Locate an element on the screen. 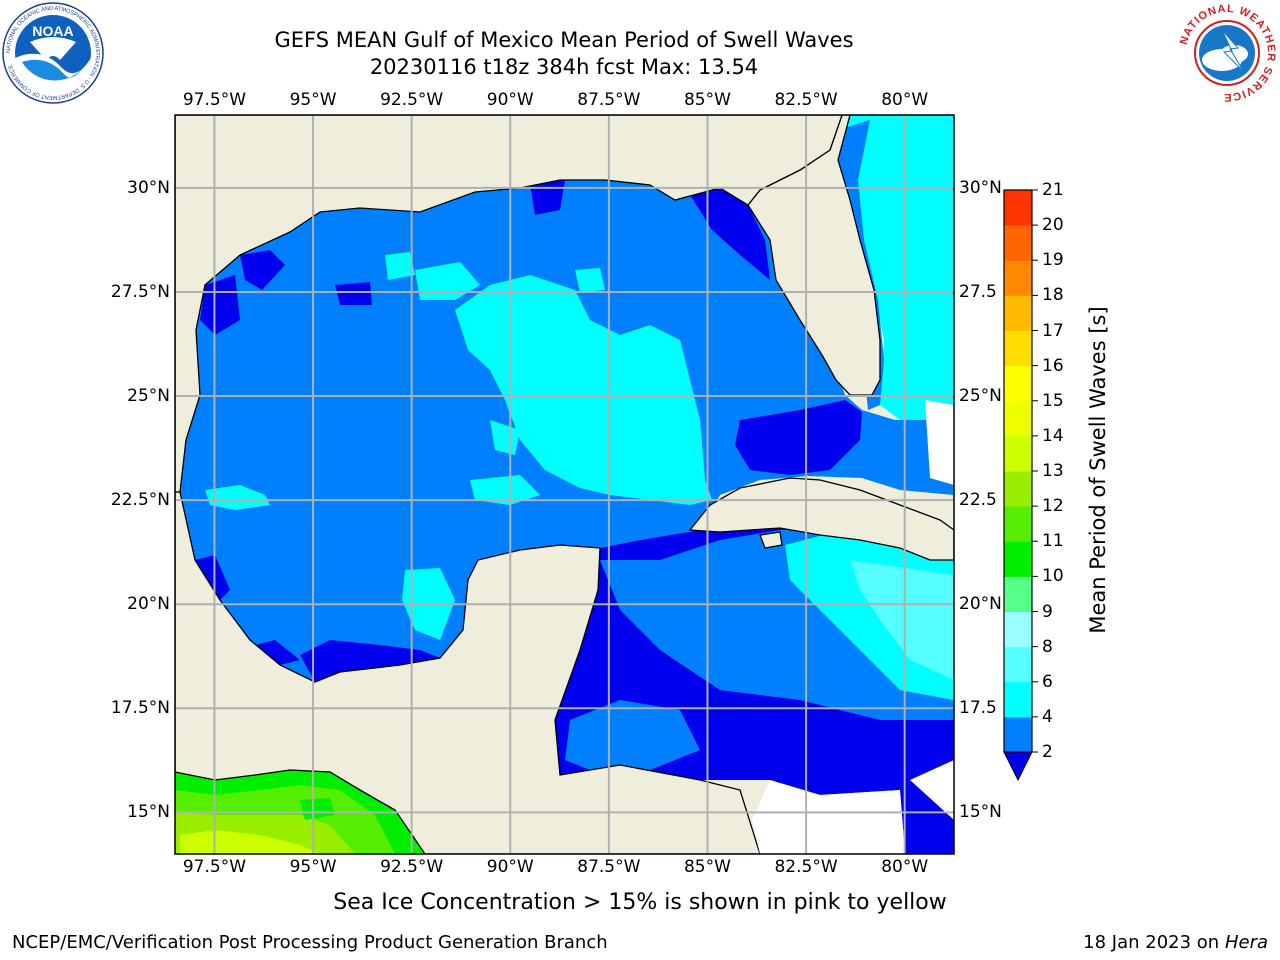 This screenshot has height=960, width=1280. lon-tick-label-top: 92.5°W is located at coordinates (412, 100).